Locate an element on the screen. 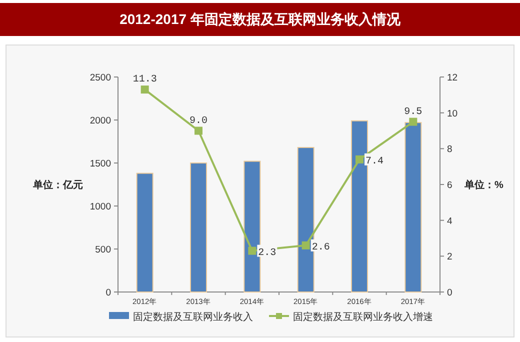  data-label: 2.6 is located at coordinates (321, 248).